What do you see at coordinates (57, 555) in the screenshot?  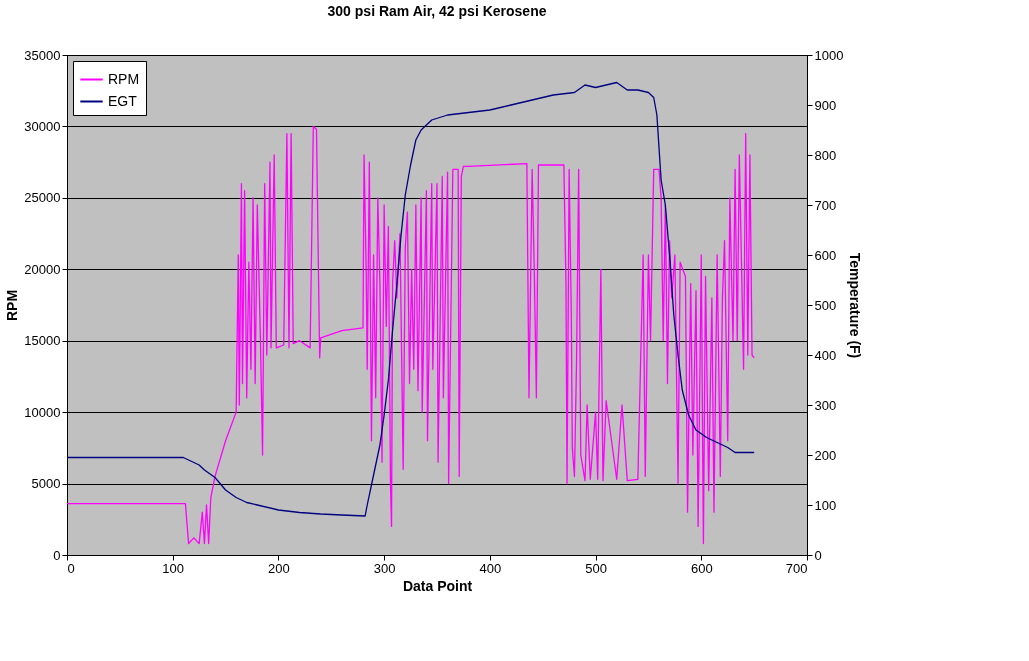 I see `y-tick-label: 0` at bounding box center [57, 555].